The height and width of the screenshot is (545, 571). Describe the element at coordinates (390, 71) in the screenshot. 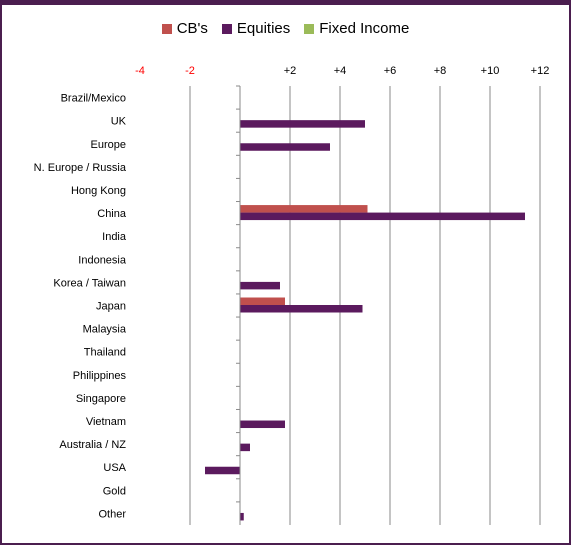

I see `x-tick-label: +6` at that location.